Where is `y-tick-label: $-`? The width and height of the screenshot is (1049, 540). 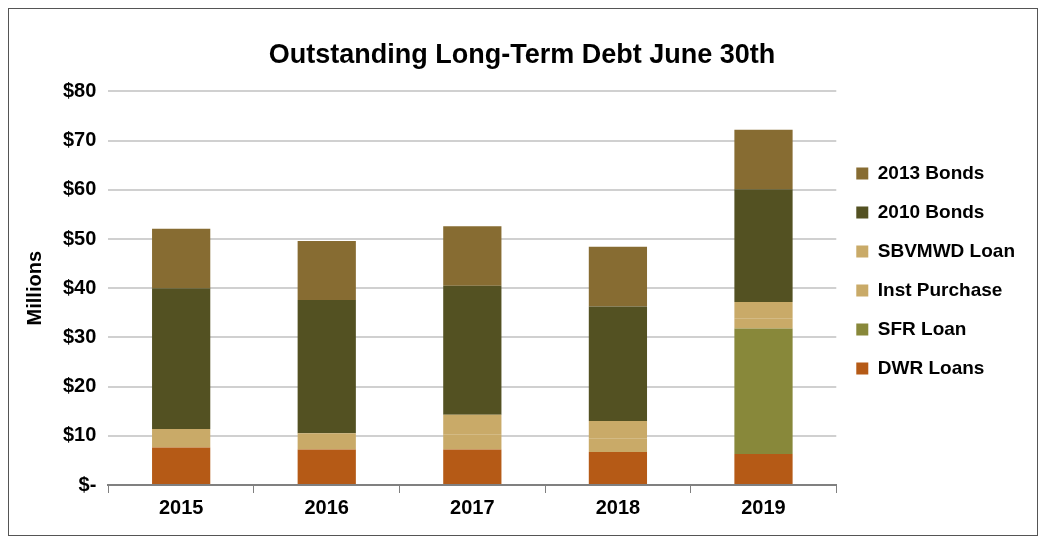 y-tick-label: $- is located at coordinates (87, 483).